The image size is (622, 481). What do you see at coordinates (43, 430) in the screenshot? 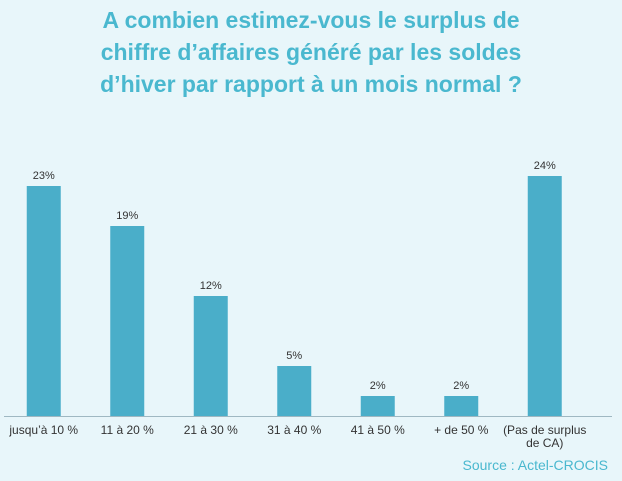
I see `x-tick-label: jusqu’à 10 %` at bounding box center [43, 430].